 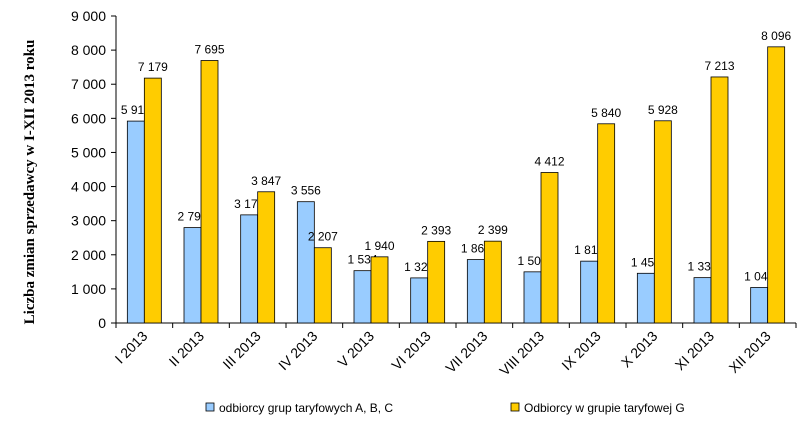 What do you see at coordinates (88, 16) in the screenshot?
I see `y-tick-label: 9 000` at bounding box center [88, 16].